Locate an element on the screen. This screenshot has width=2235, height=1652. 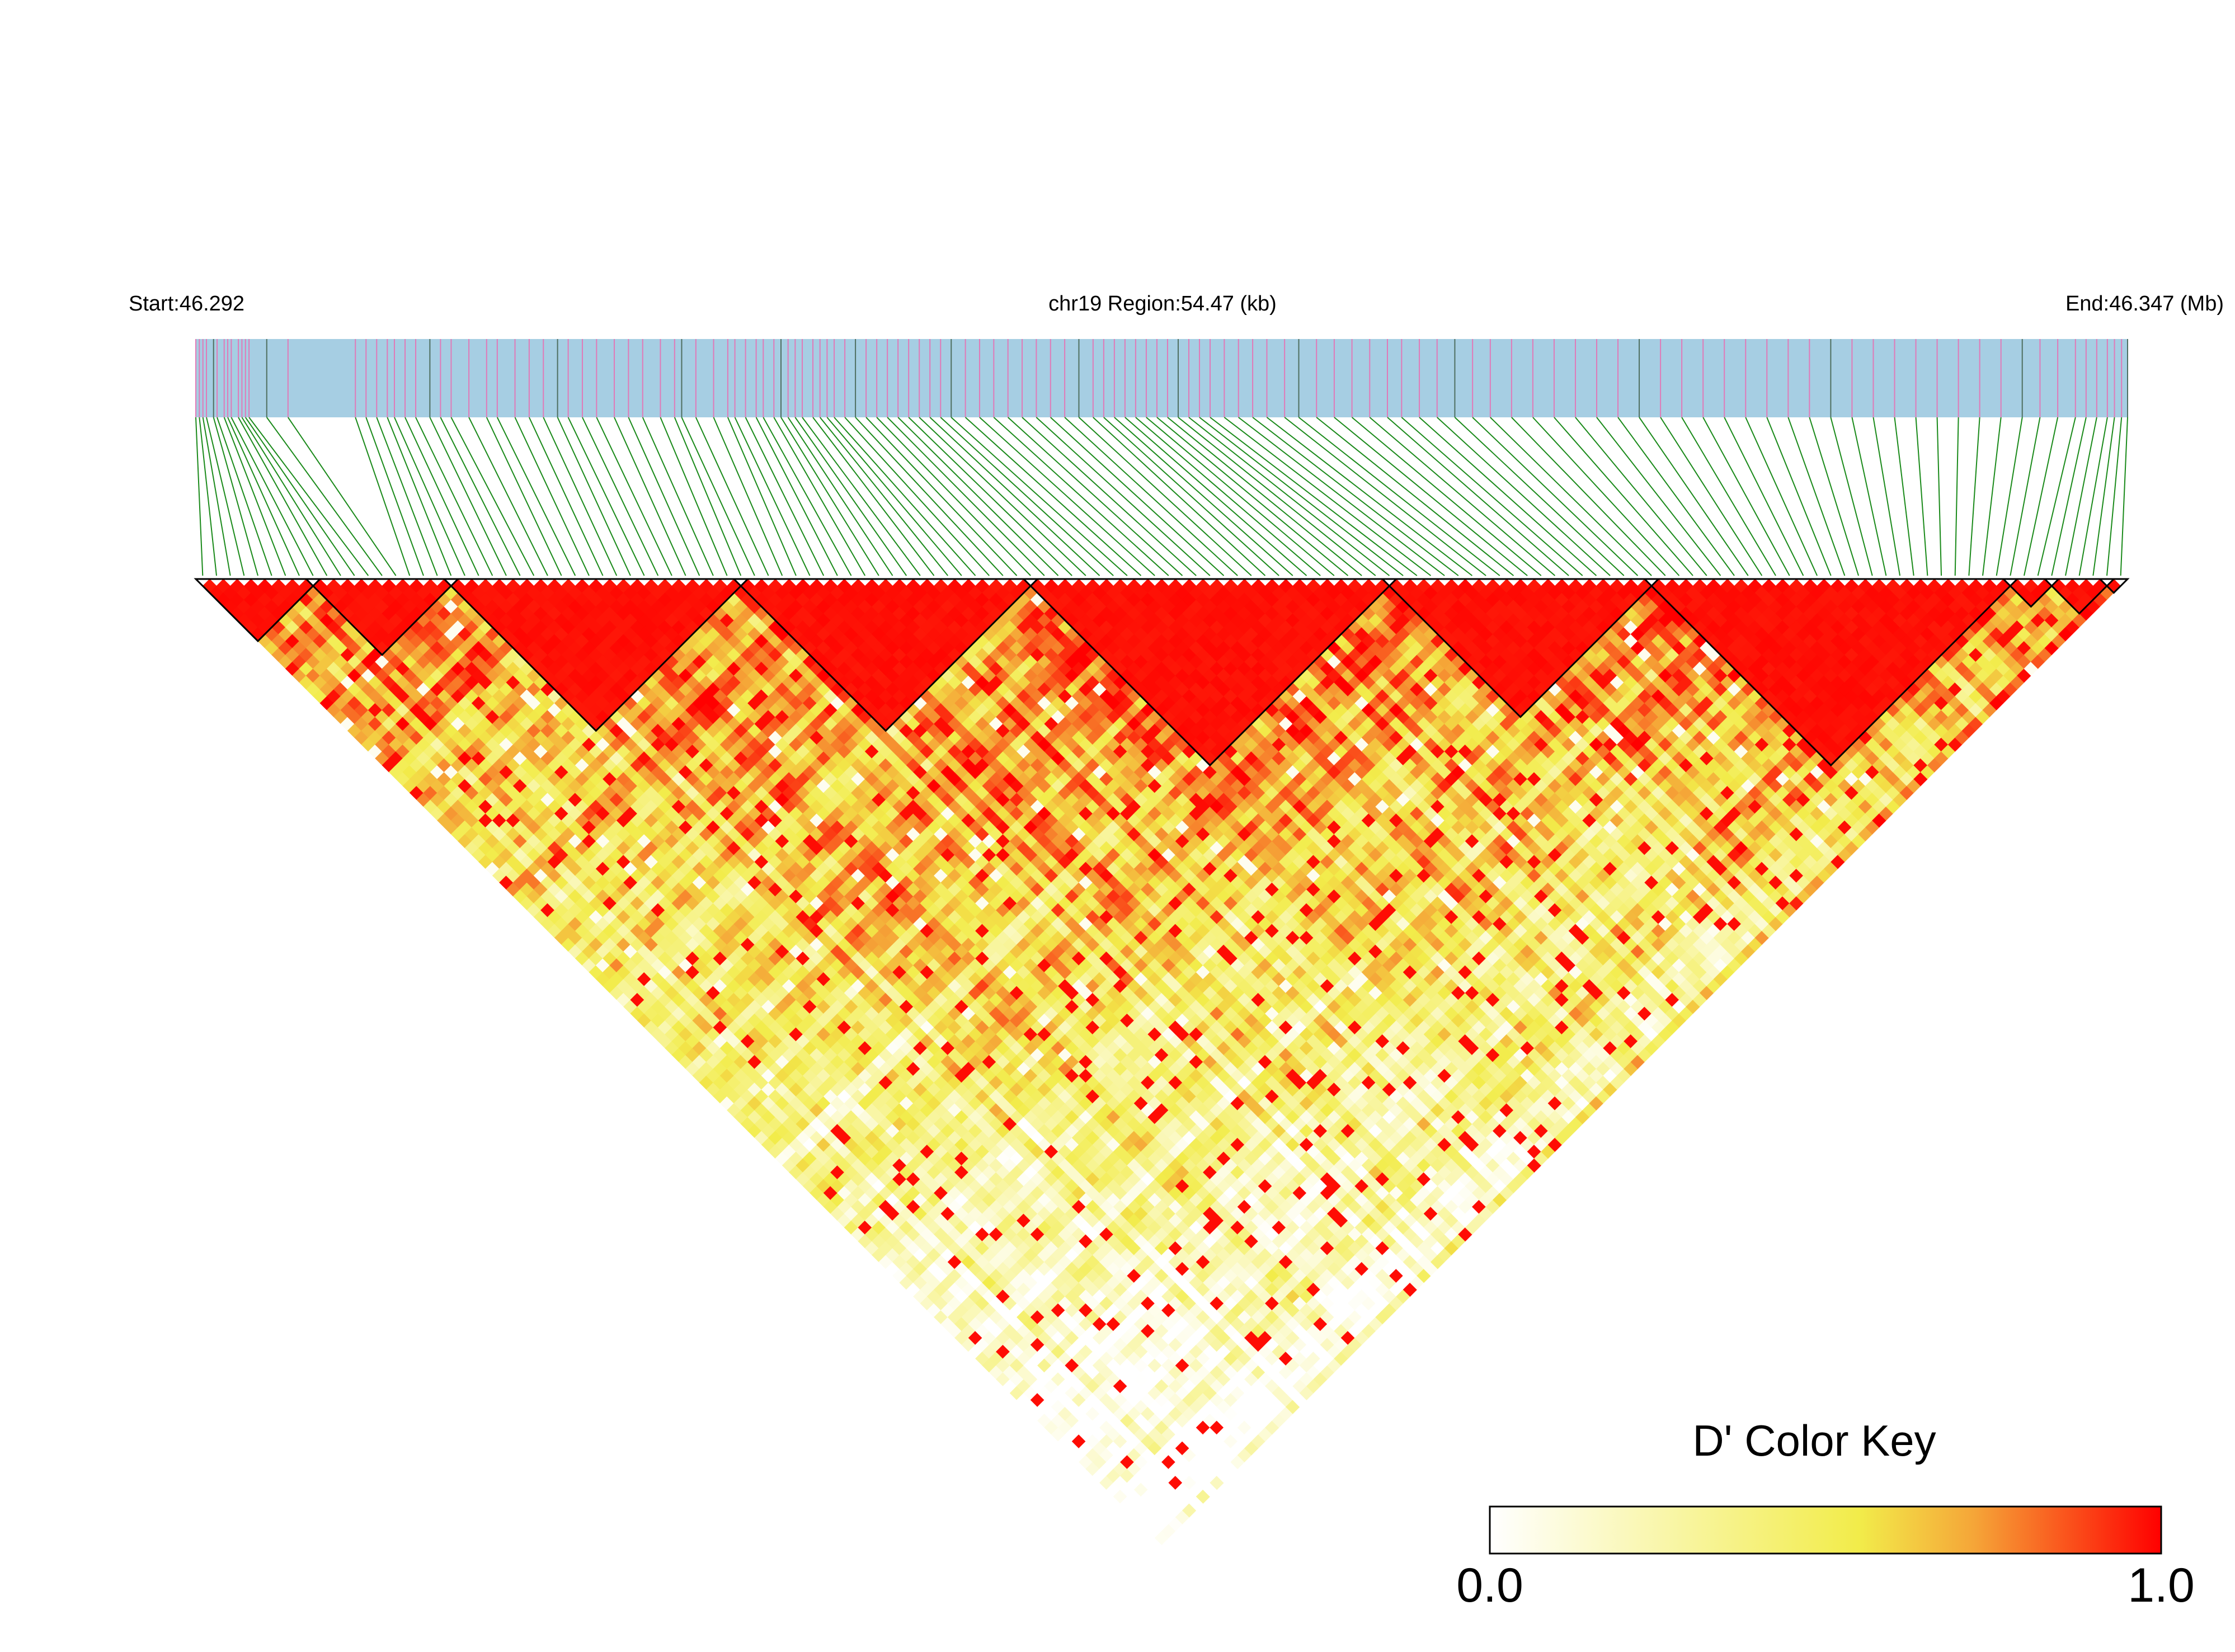
chromosome-region-track is located at coordinates (1162, 378).